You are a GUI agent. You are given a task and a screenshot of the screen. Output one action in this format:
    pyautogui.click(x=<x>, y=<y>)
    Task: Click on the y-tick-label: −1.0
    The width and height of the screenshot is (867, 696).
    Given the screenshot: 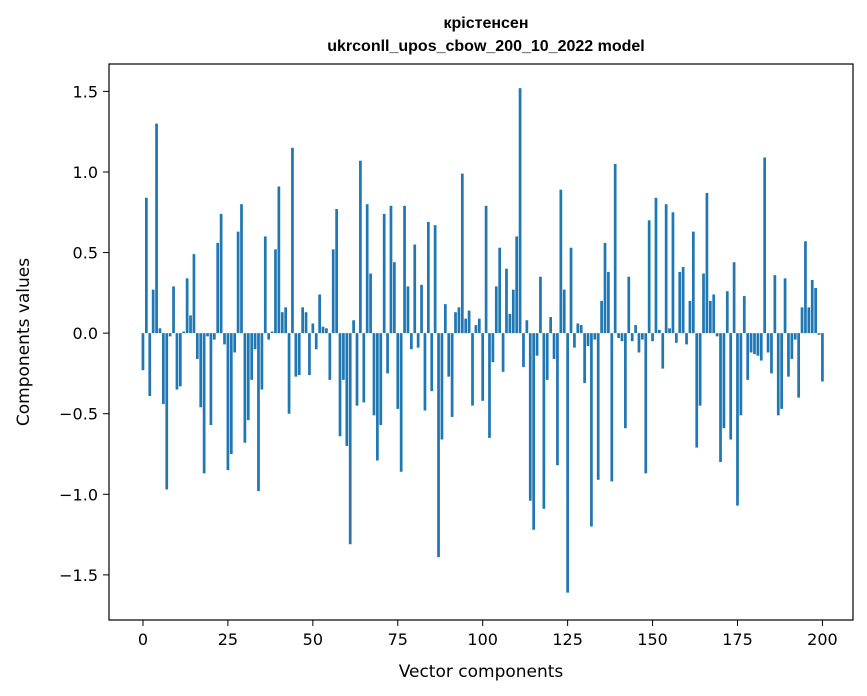 What is the action you would take?
    pyautogui.click(x=78, y=494)
    